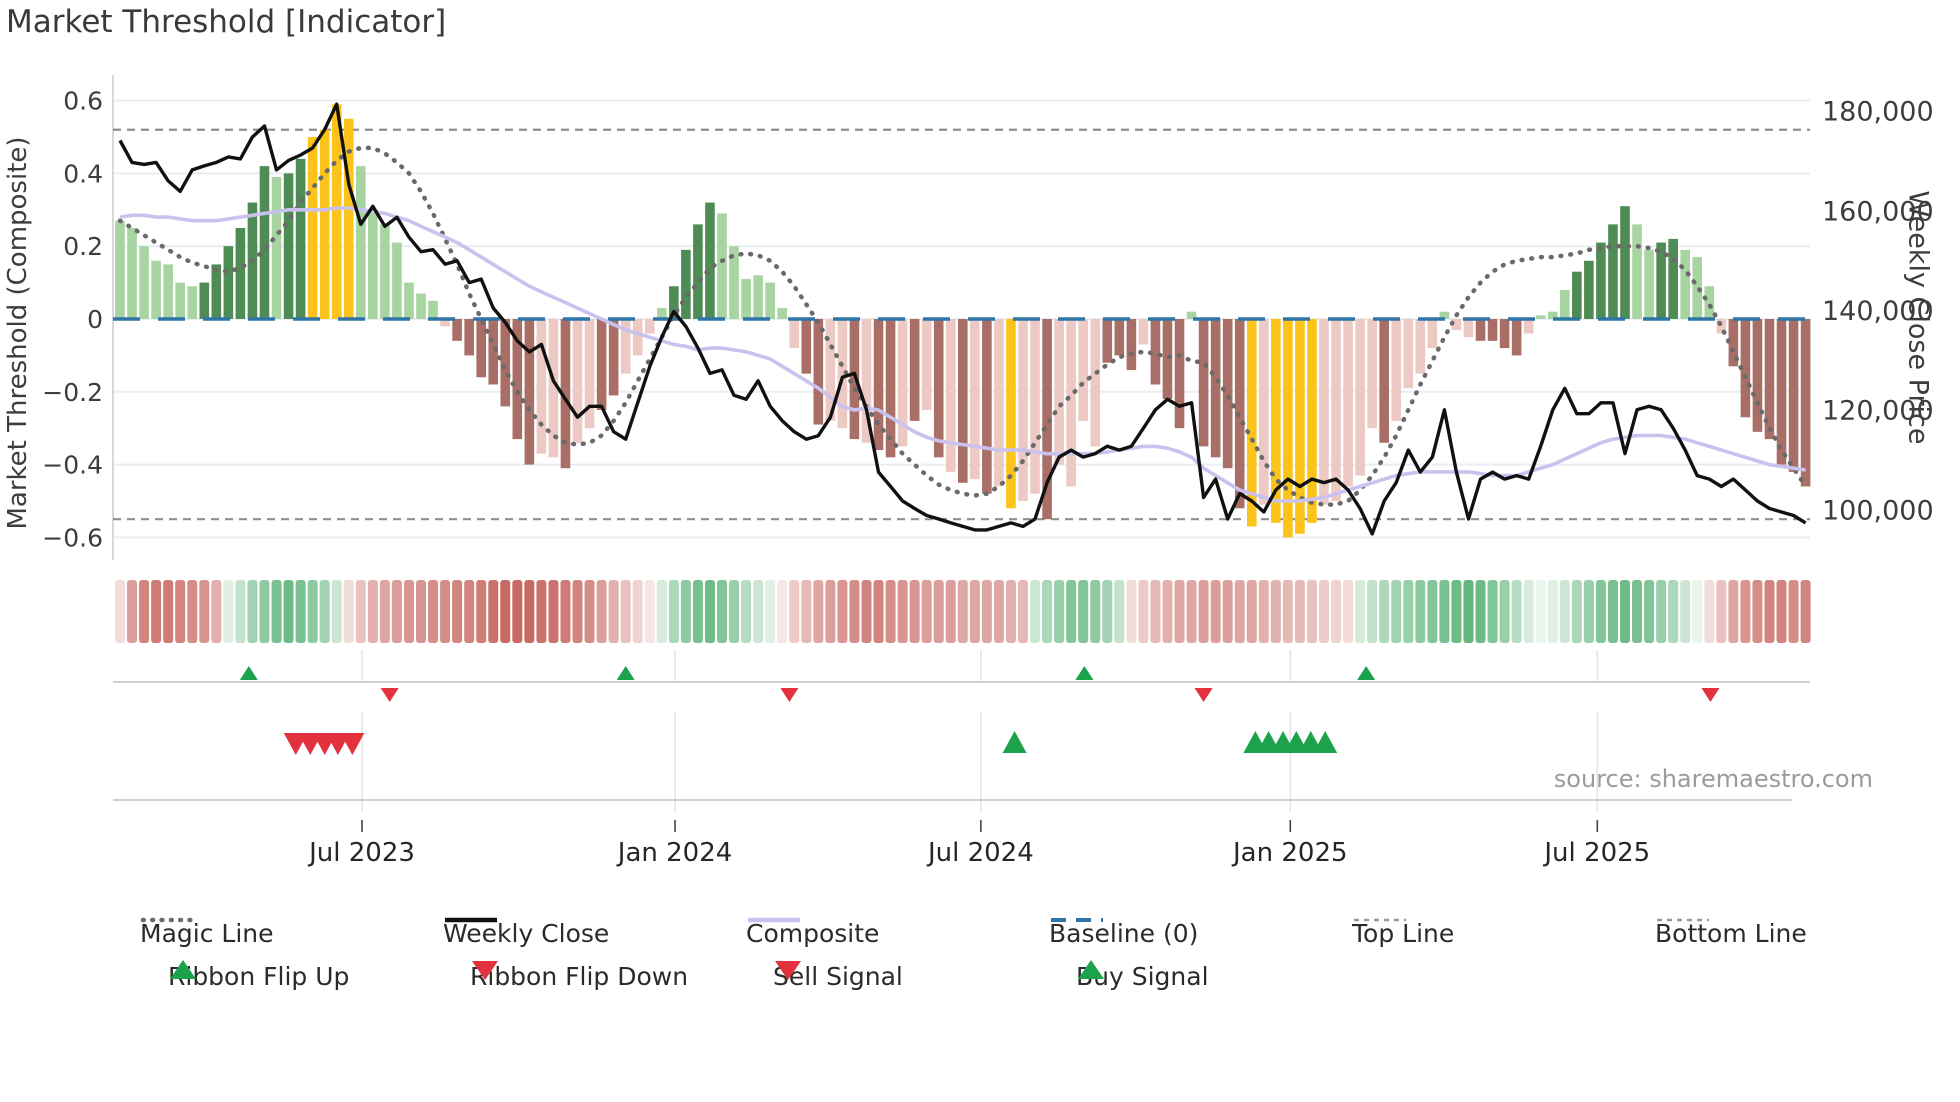 The width and height of the screenshot is (1960, 1102). What do you see at coordinates (980, 853) in the screenshot?
I see `x-tick-label: Jul 2024` at bounding box center [980, 853].